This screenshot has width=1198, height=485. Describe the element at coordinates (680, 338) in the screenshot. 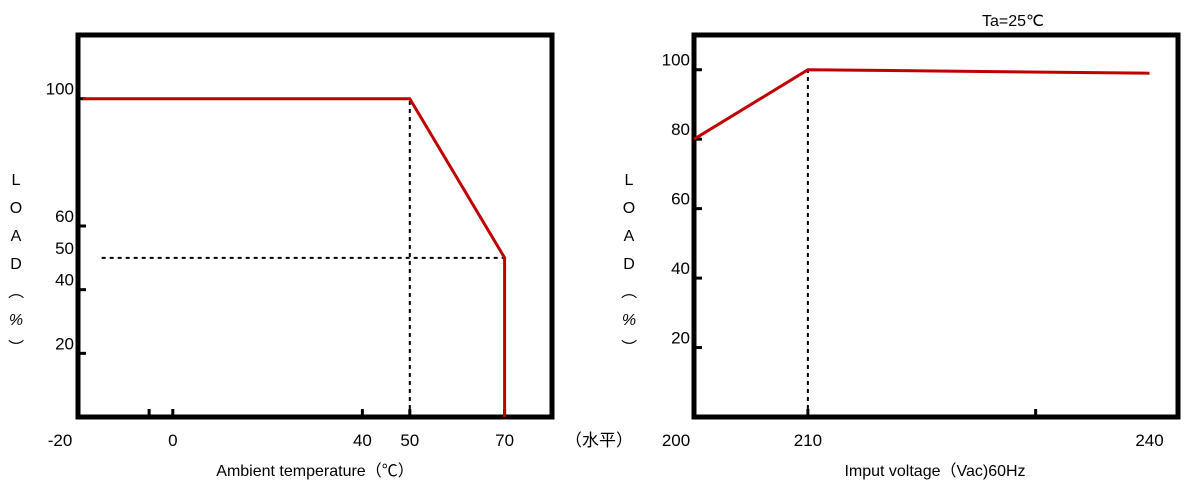

I see `c2-y-tick-label: 20` at that location.